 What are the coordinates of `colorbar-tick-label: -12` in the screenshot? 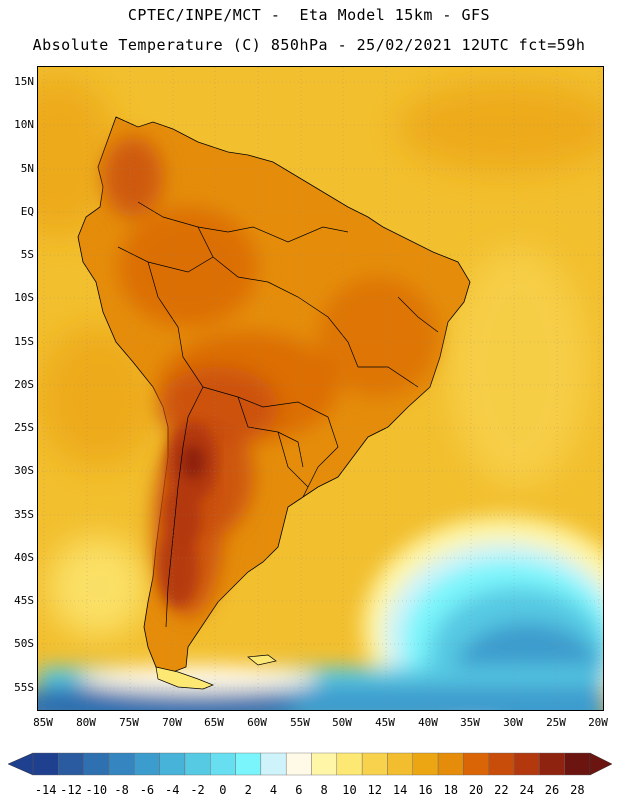 It's located at (71, 790).